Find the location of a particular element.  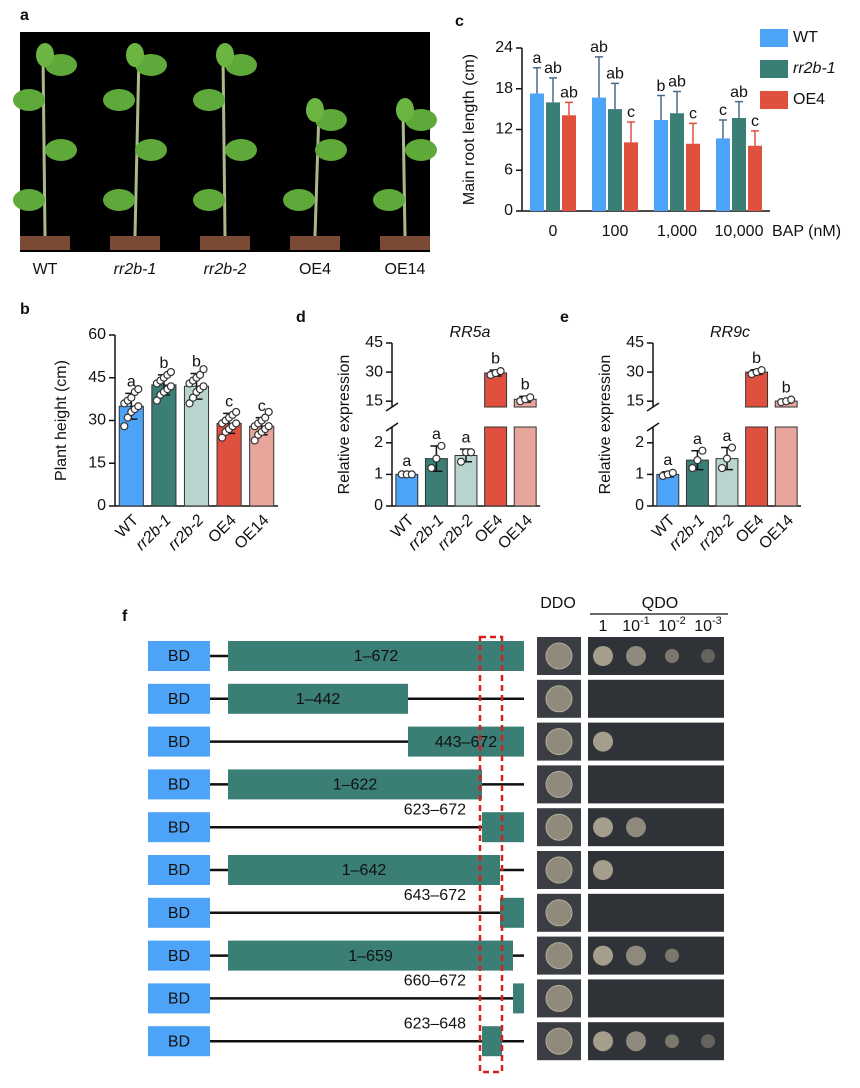

dilution-exponent: -2 is located at coordinates (681, 621).